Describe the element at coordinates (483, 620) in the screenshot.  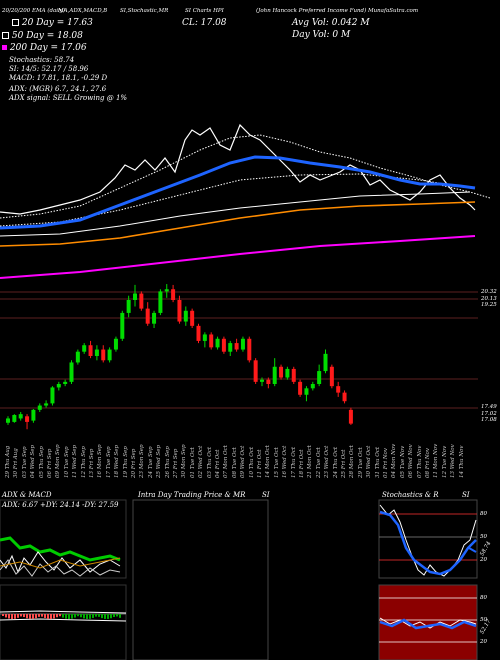
I see `si-scale-50: 50` at that location.